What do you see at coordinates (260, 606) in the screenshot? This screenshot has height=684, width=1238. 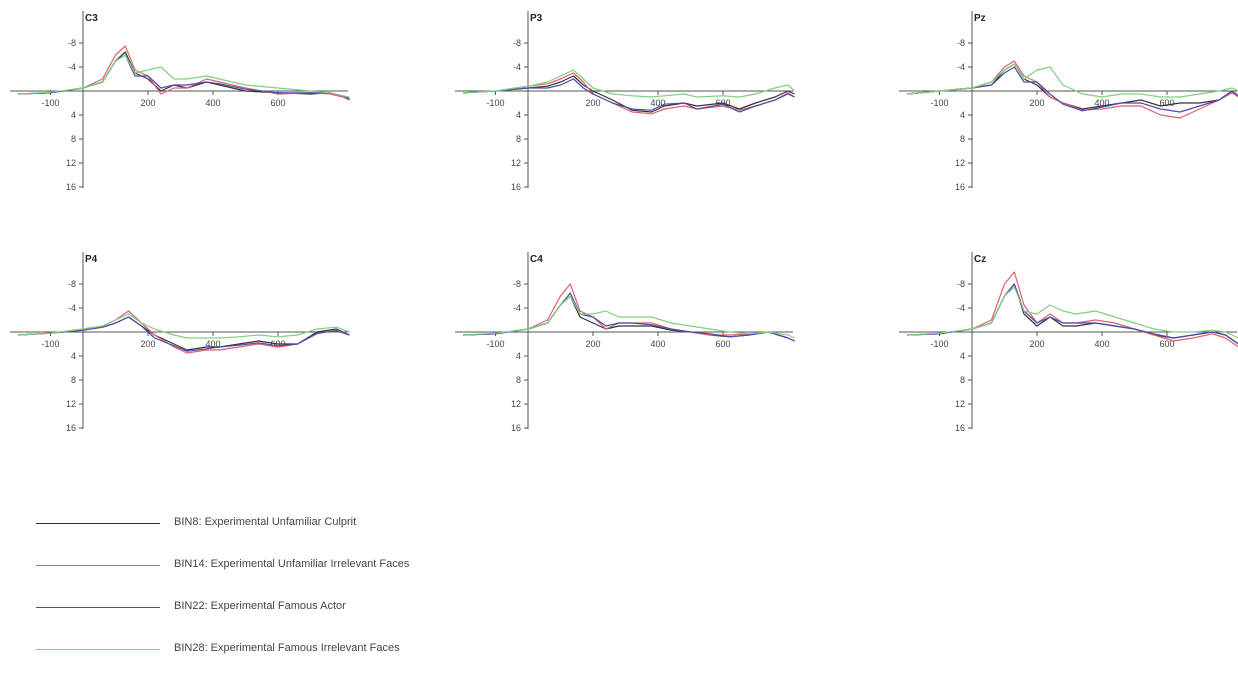 I see `legend-label: BIN22: Experimental Famous Actor` at bounding box center [260, 606].